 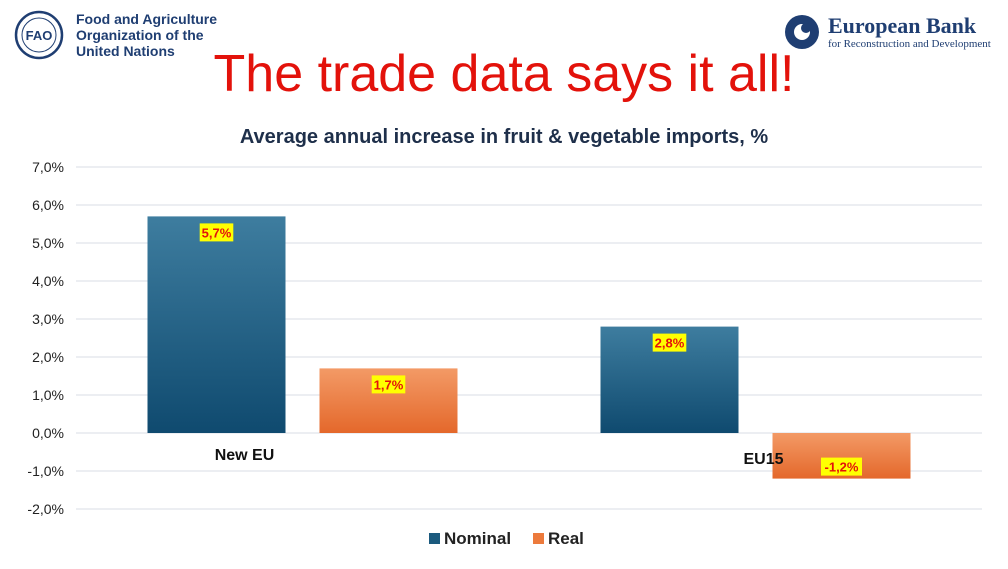 What do you see at coordinates (538, 538) in the screenshot?
I see `legend-swatch-real` at bounding box center [538, 538].